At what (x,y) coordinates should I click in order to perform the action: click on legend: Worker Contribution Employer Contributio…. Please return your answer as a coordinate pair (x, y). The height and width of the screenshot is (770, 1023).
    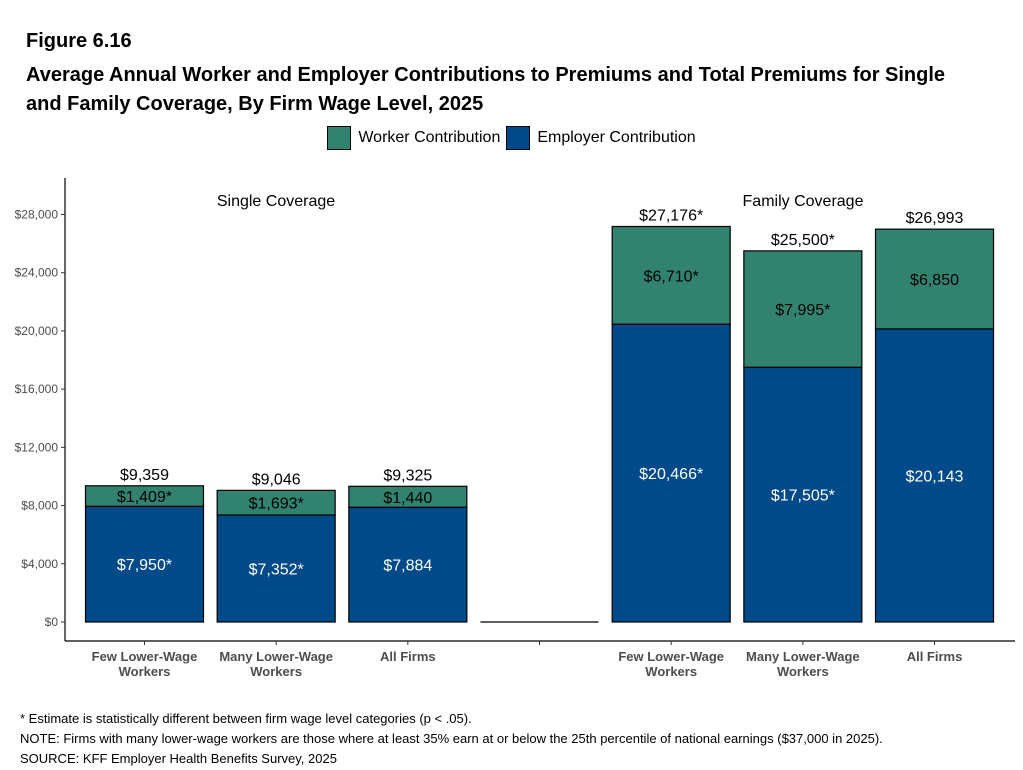
    Looking at the image, I should click on (511, 138).